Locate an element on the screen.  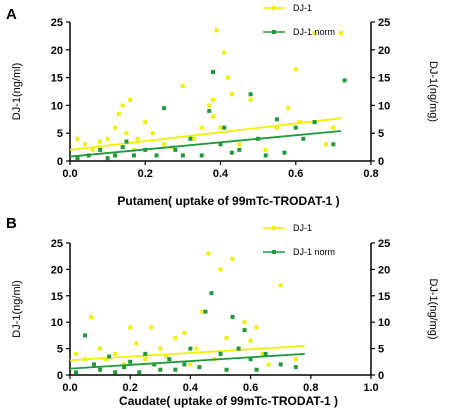
y-tick-label-right: 15 is located at coordinates (384, 297).